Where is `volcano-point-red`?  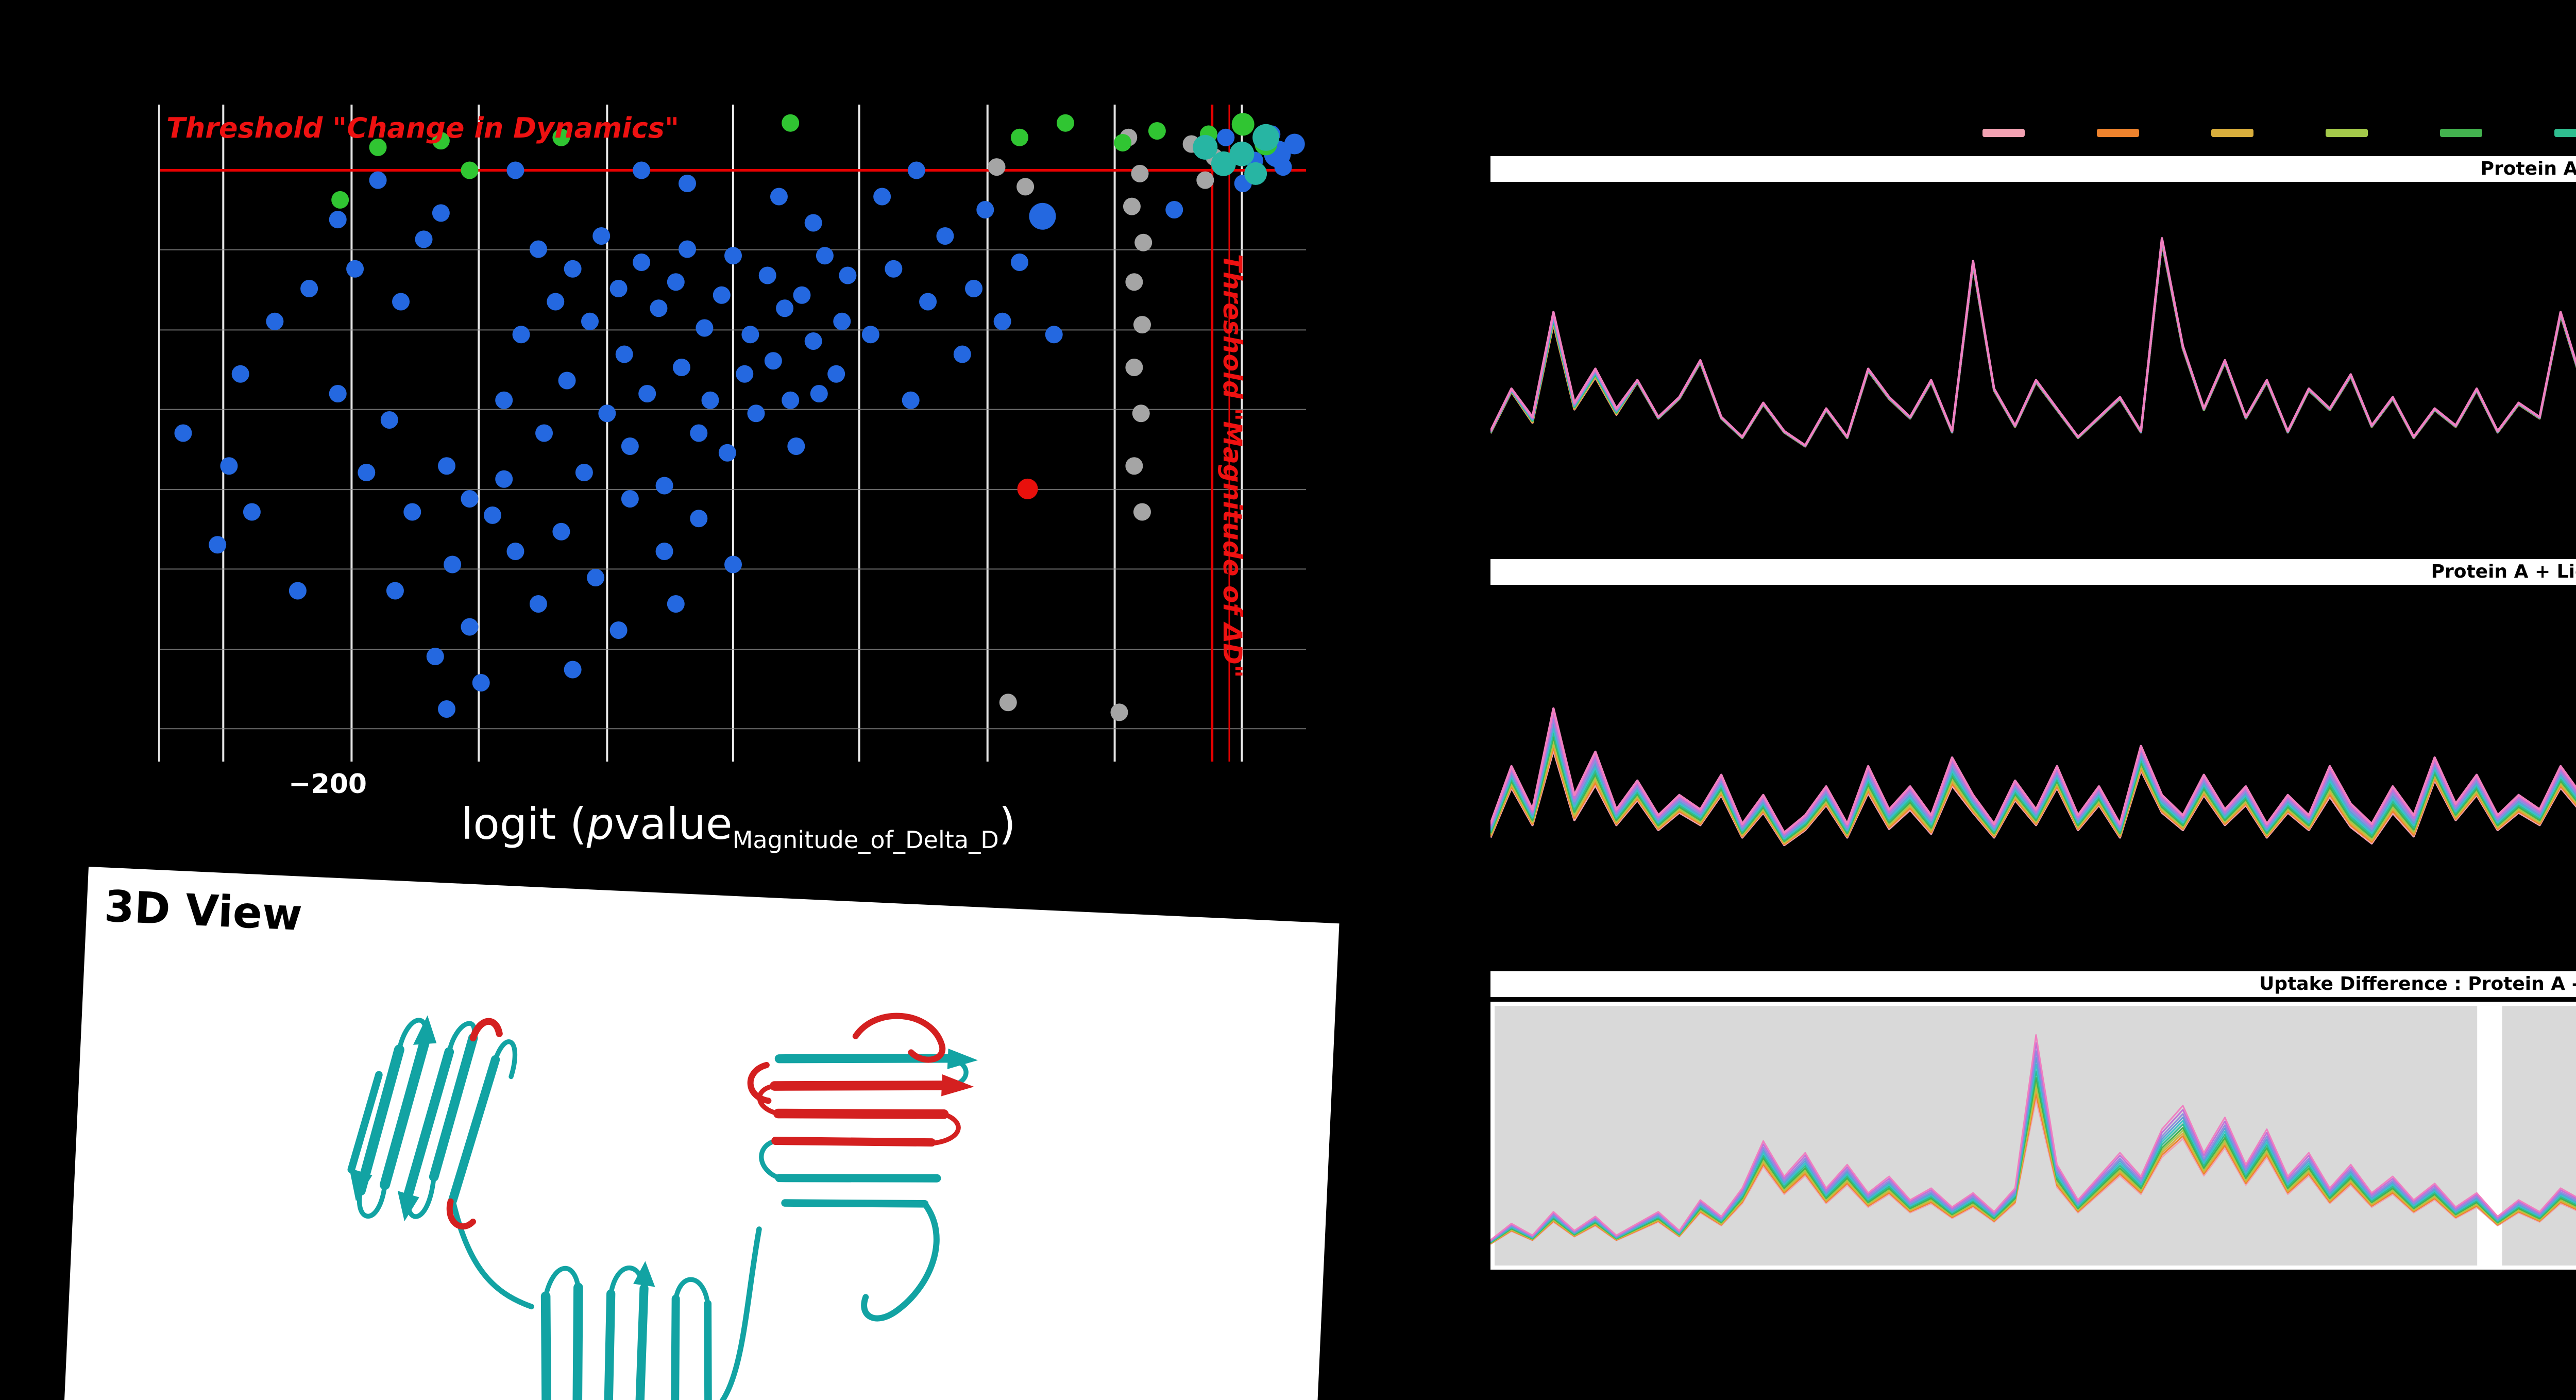 volcano-point-red is located at coordinates (1027, 488).